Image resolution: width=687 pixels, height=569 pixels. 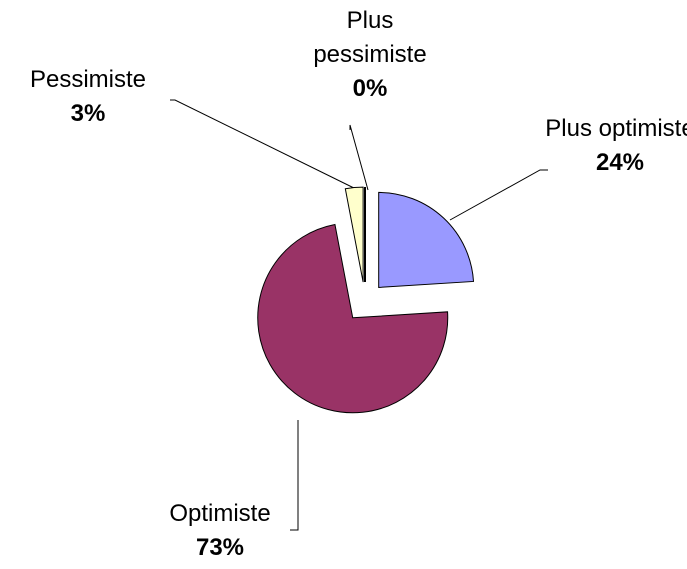 I want to click on category-label: Plus optimiste, so click(x=616, y=128).